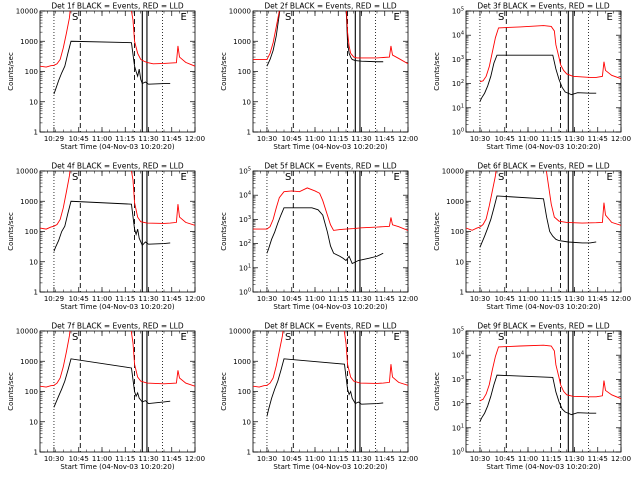 This screenshot has height=480, width=640. I want to click on panel-title: Det 1f BLACK = Events, RED = LLD, so click(117, 6).